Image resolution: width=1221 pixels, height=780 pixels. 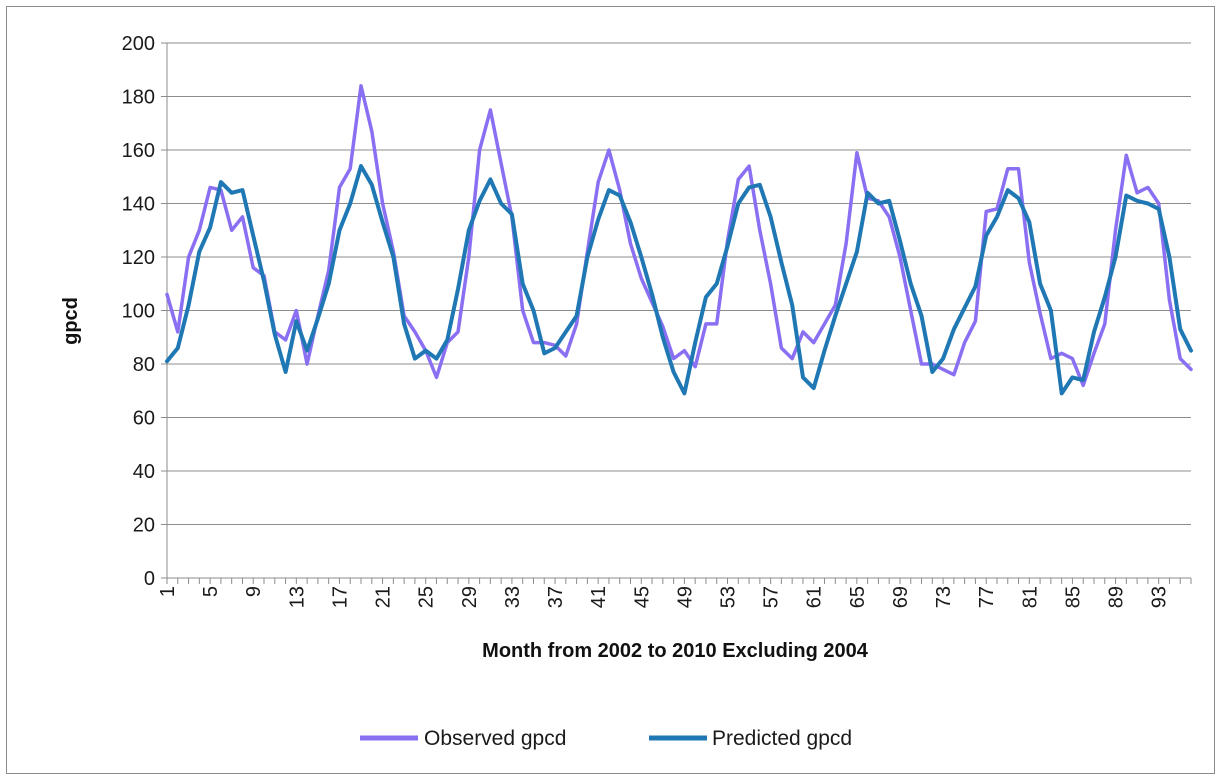 What do you see at coordinates (138, 98) in the screenshot?
I see `y-tick-label-180: 180` at bounding box center [138, 98].